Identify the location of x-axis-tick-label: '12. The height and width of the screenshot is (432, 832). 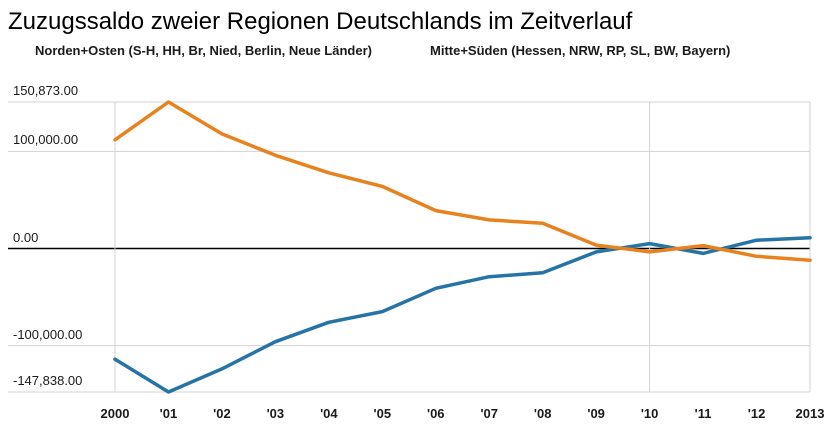
(756, 413).